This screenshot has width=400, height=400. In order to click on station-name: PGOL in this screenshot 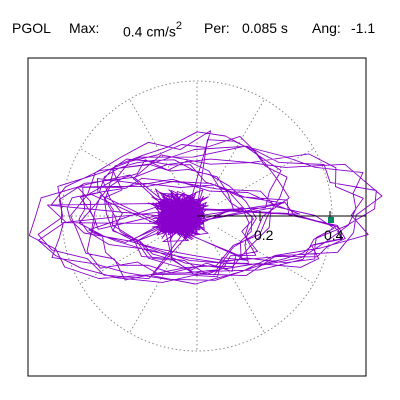, I will do `click(31, 28)`.